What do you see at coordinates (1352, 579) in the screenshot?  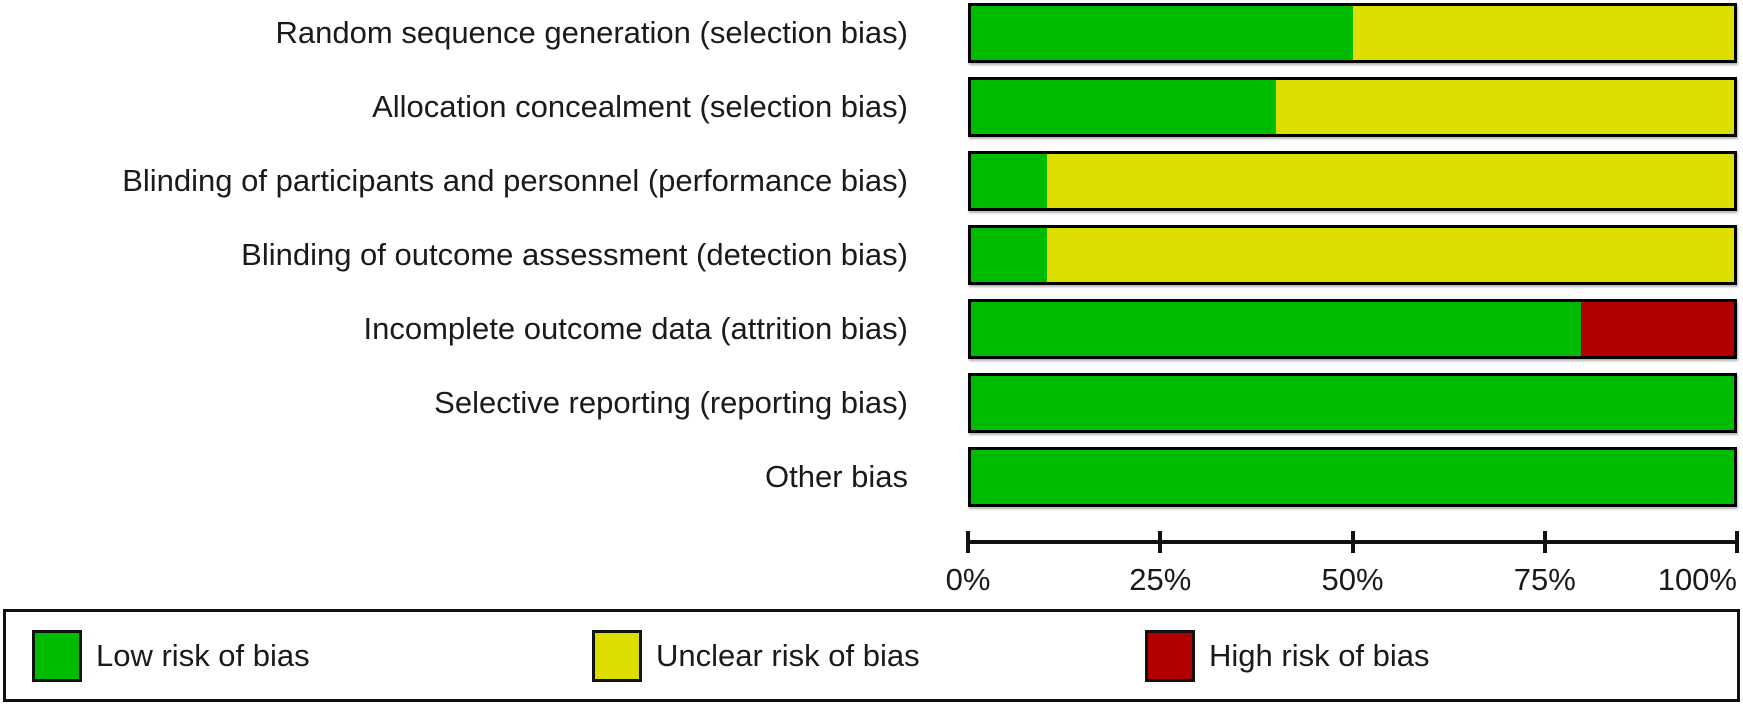 I see `axis-tick-label: 50%` at bounding box center [1352, 579].